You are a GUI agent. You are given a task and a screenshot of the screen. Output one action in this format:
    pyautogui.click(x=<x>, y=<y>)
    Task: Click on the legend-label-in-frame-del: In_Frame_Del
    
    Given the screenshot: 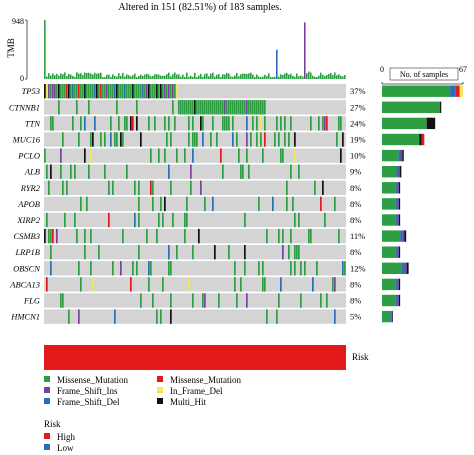 What is the action you would take?
    pyautogui.click(x=196, y=391)
    